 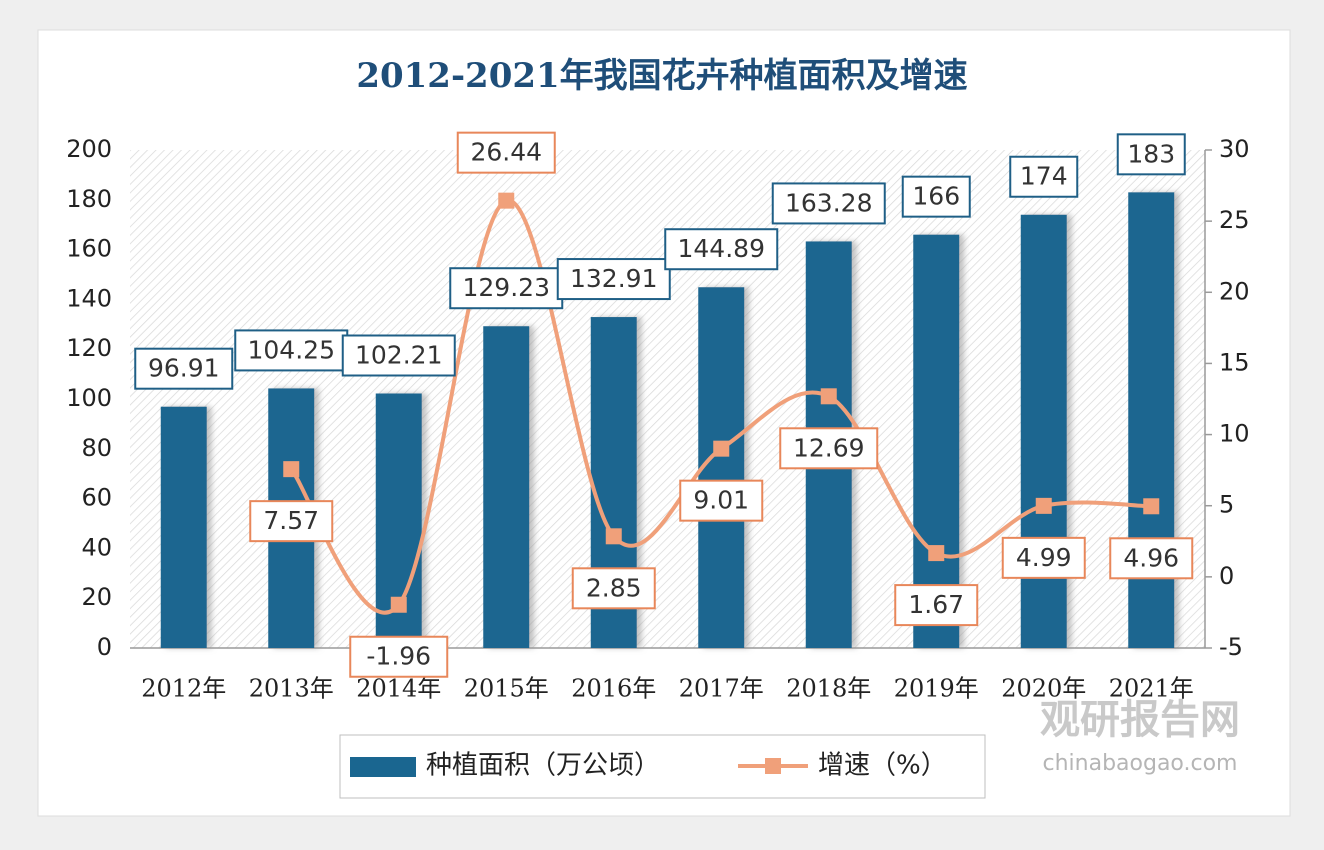 I want to click on y2-tick-label: 10, so click(x=1234, y=434).